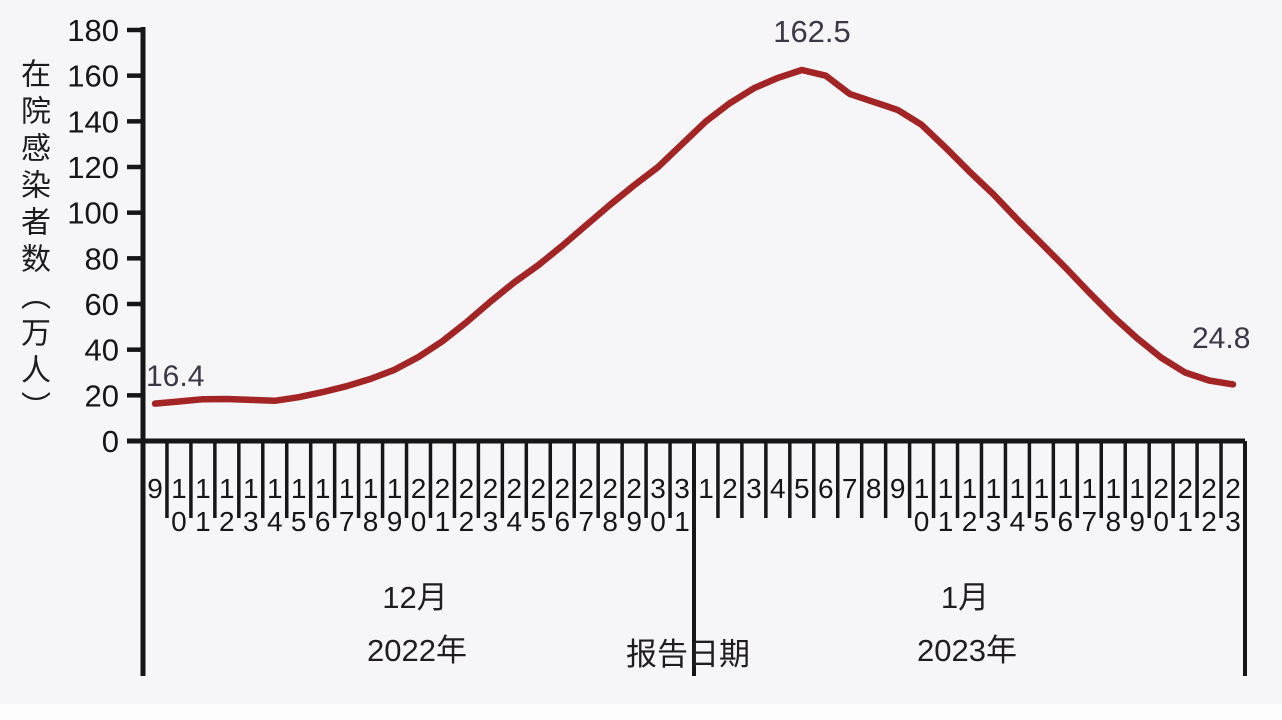  Describe the element at coordinates (967, 650) in the screenshot. I see `year-label-2023: 2023年` at that location.